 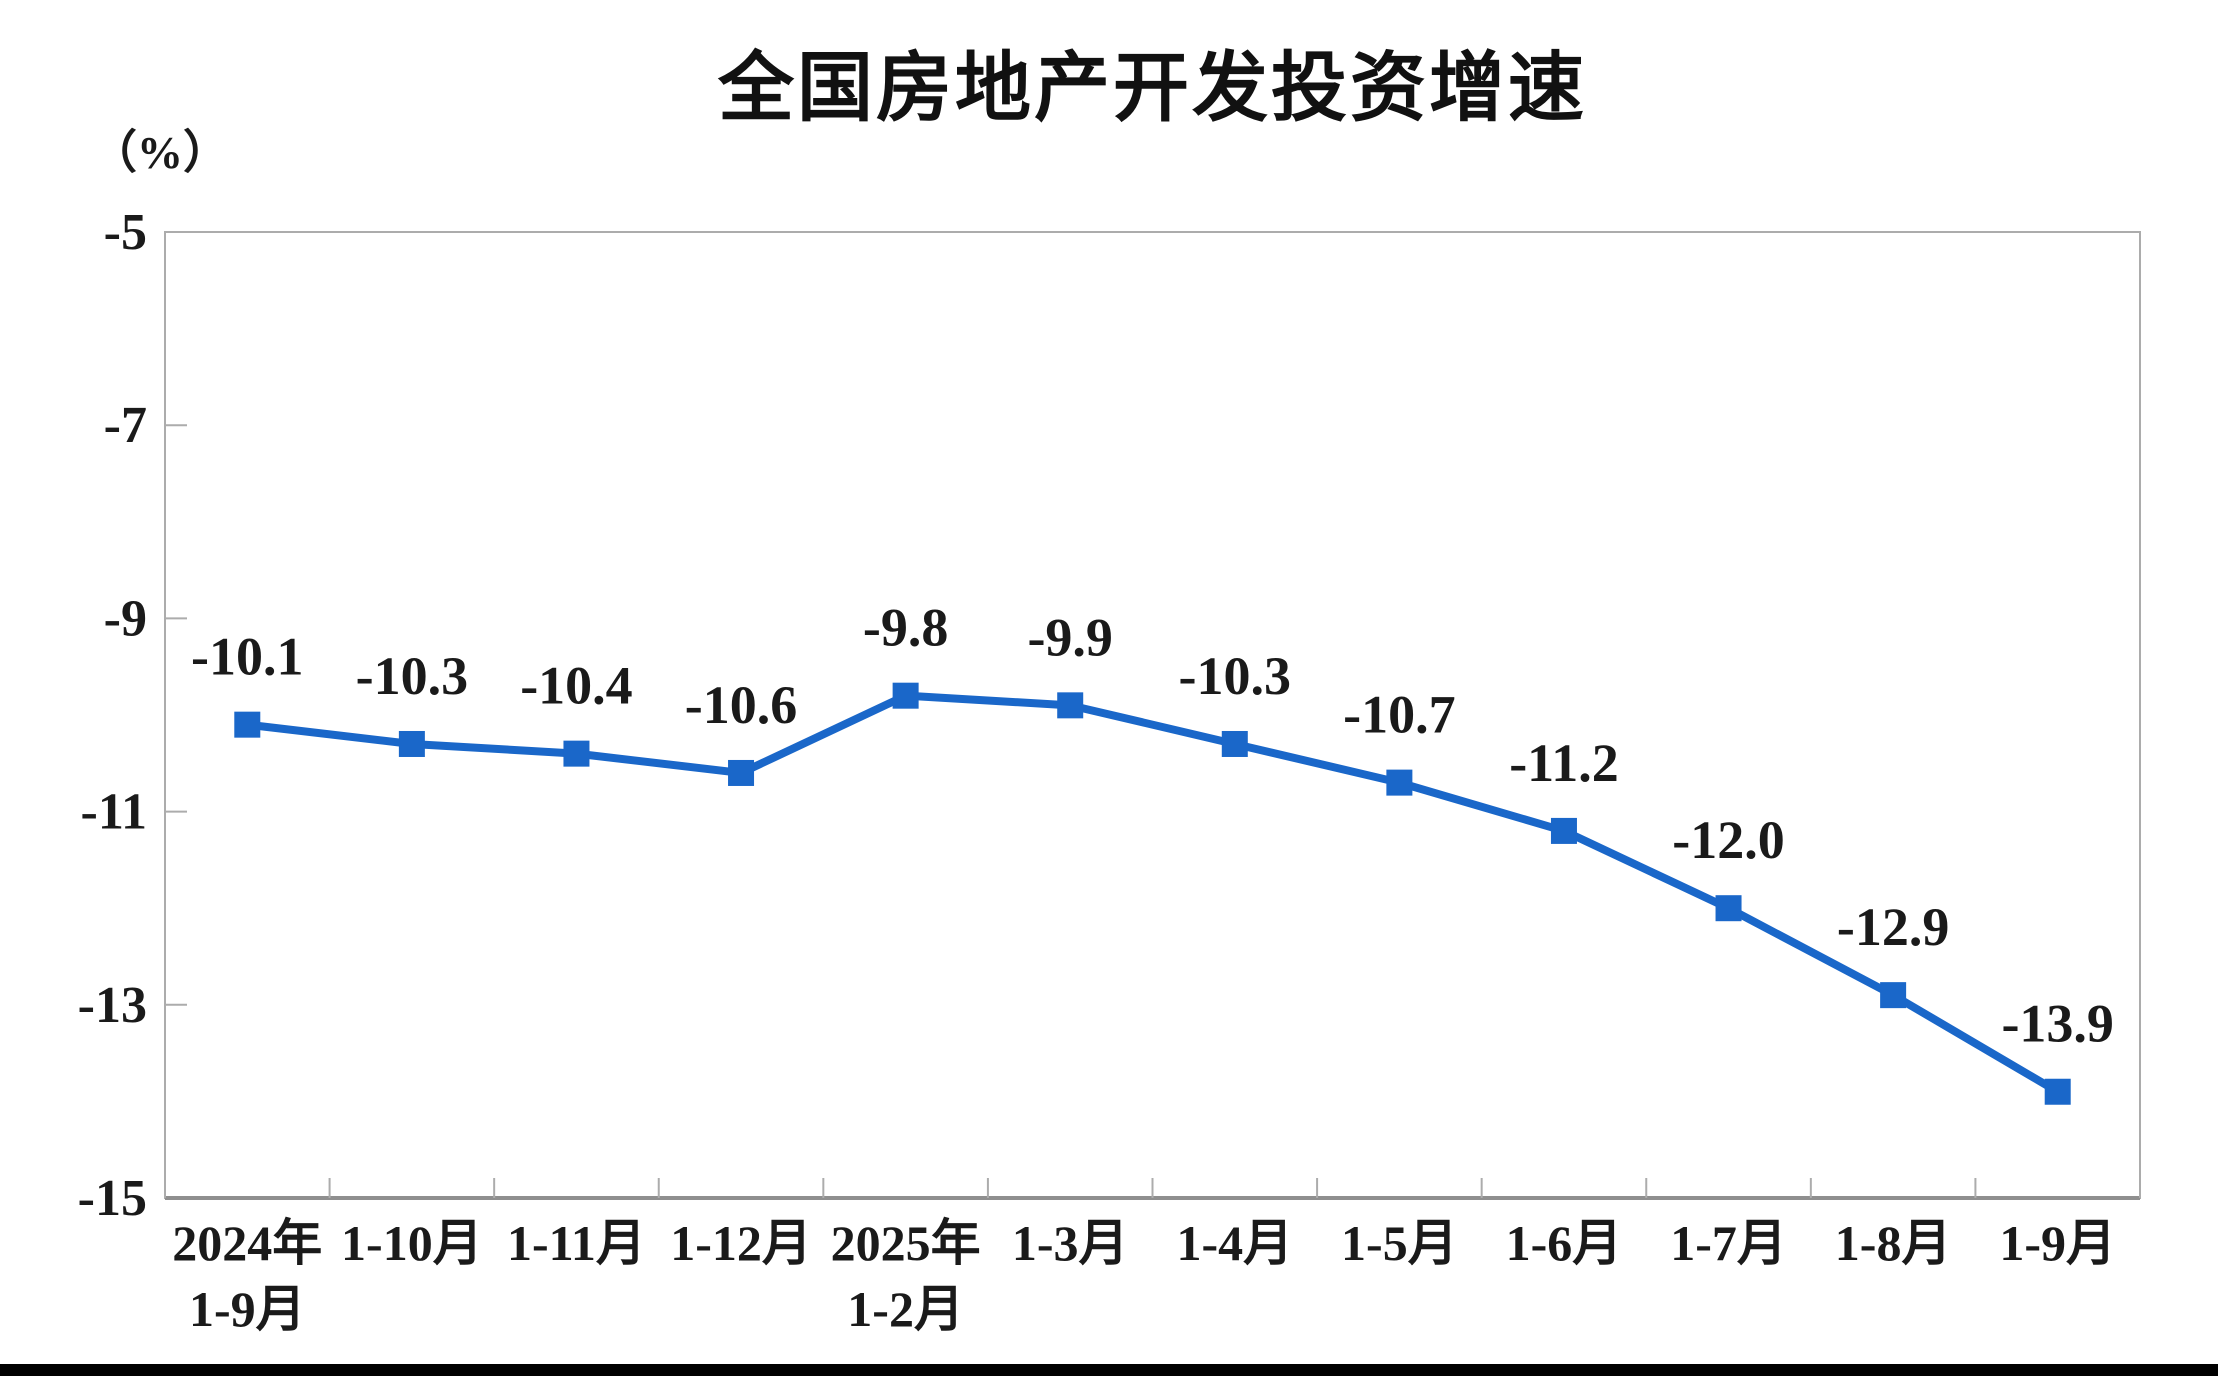 I want to click on y-axis-unit-label: （%）, so click(x=160, y=152).